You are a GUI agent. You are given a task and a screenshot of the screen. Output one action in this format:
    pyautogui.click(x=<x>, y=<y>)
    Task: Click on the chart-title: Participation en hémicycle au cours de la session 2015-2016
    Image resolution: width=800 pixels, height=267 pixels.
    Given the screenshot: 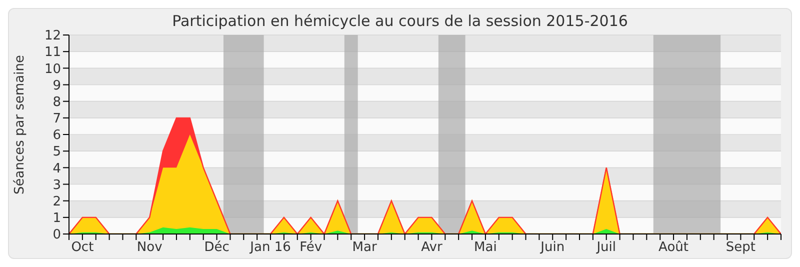 What is the action you would take?
    pyautogui.click(x=400, y=21)
    